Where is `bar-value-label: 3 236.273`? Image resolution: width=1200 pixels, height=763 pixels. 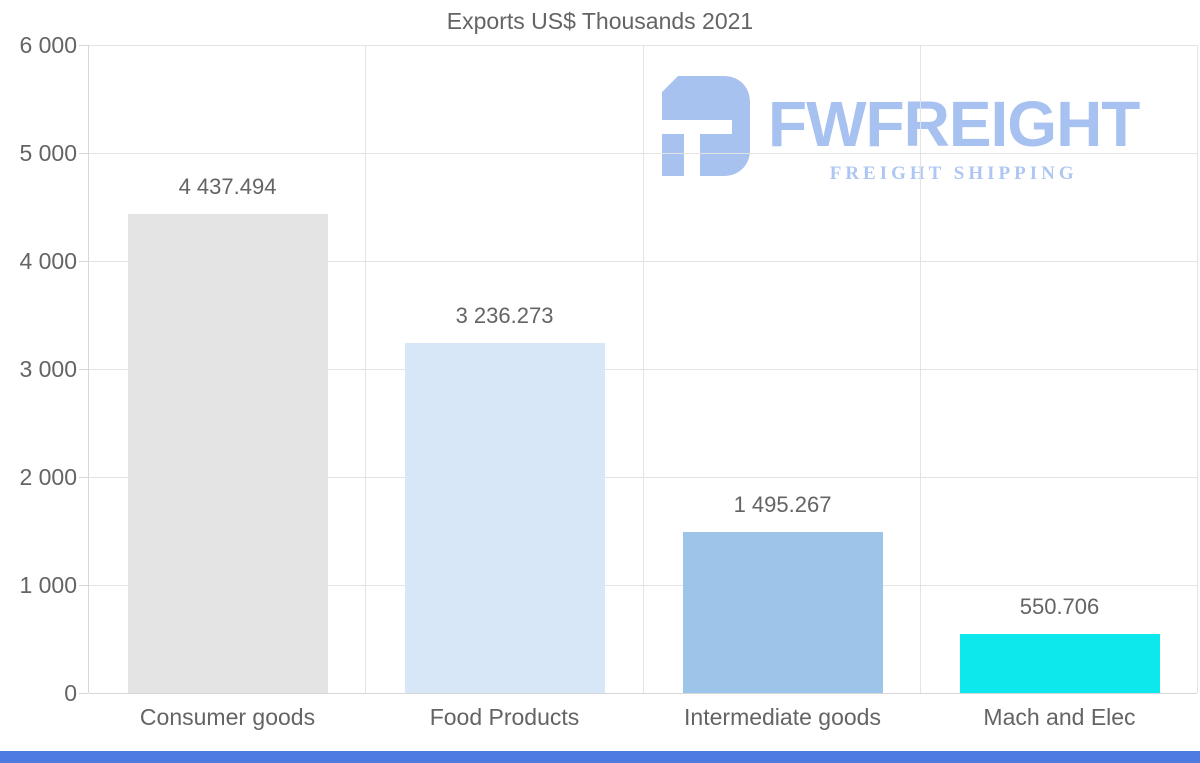 bar-value-label: 3 236.273 is located at coordinates (504, 315).